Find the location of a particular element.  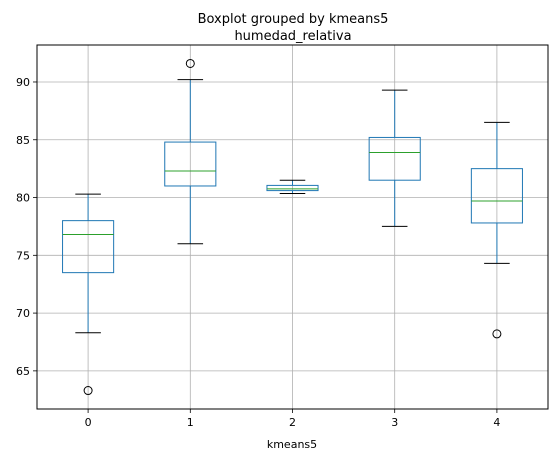

y-tick-label: 75 is located at coordinates (23, 255).